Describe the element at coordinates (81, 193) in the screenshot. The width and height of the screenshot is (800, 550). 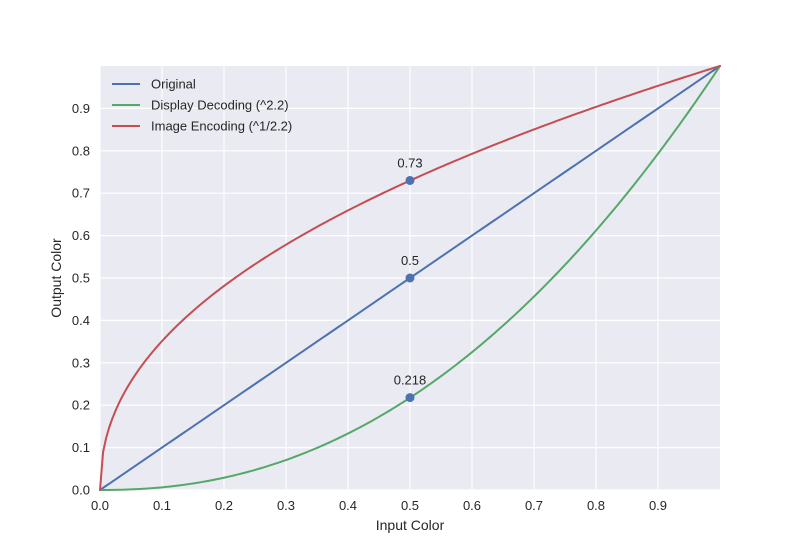
I see `y-tick-label: 0.7` at that location.